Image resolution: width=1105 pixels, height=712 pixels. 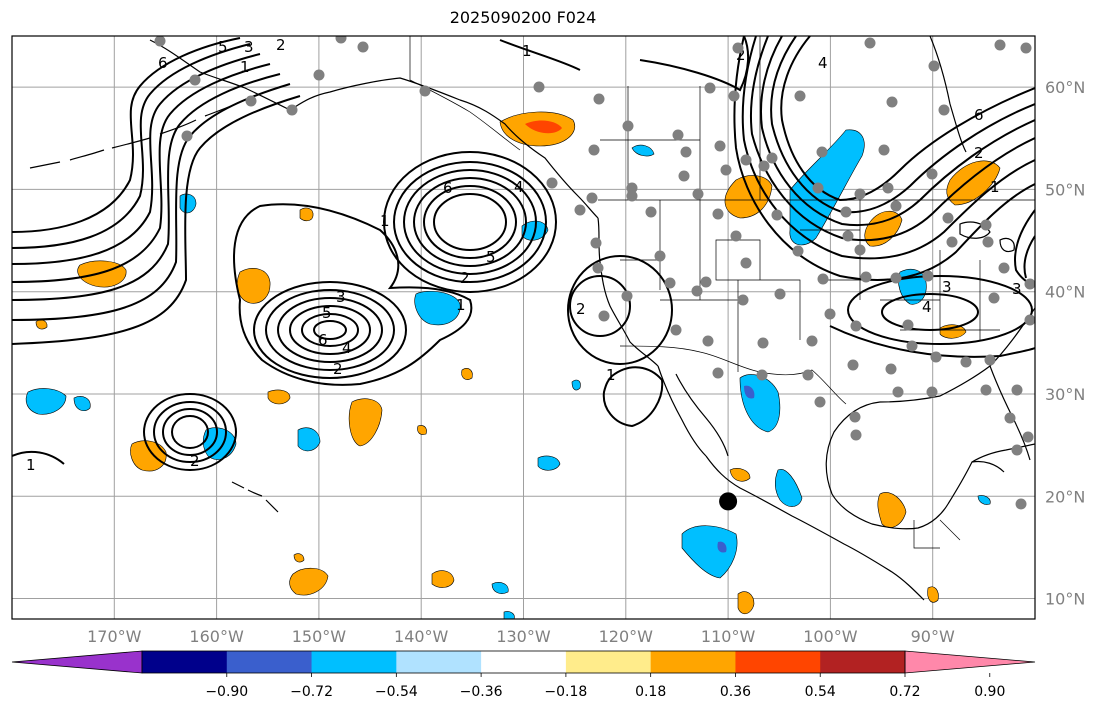 What do you see at coordinates (626, 636) in the screenshot?
I see `lon-tick-label: 120°W` at bounding box center [626, 636].